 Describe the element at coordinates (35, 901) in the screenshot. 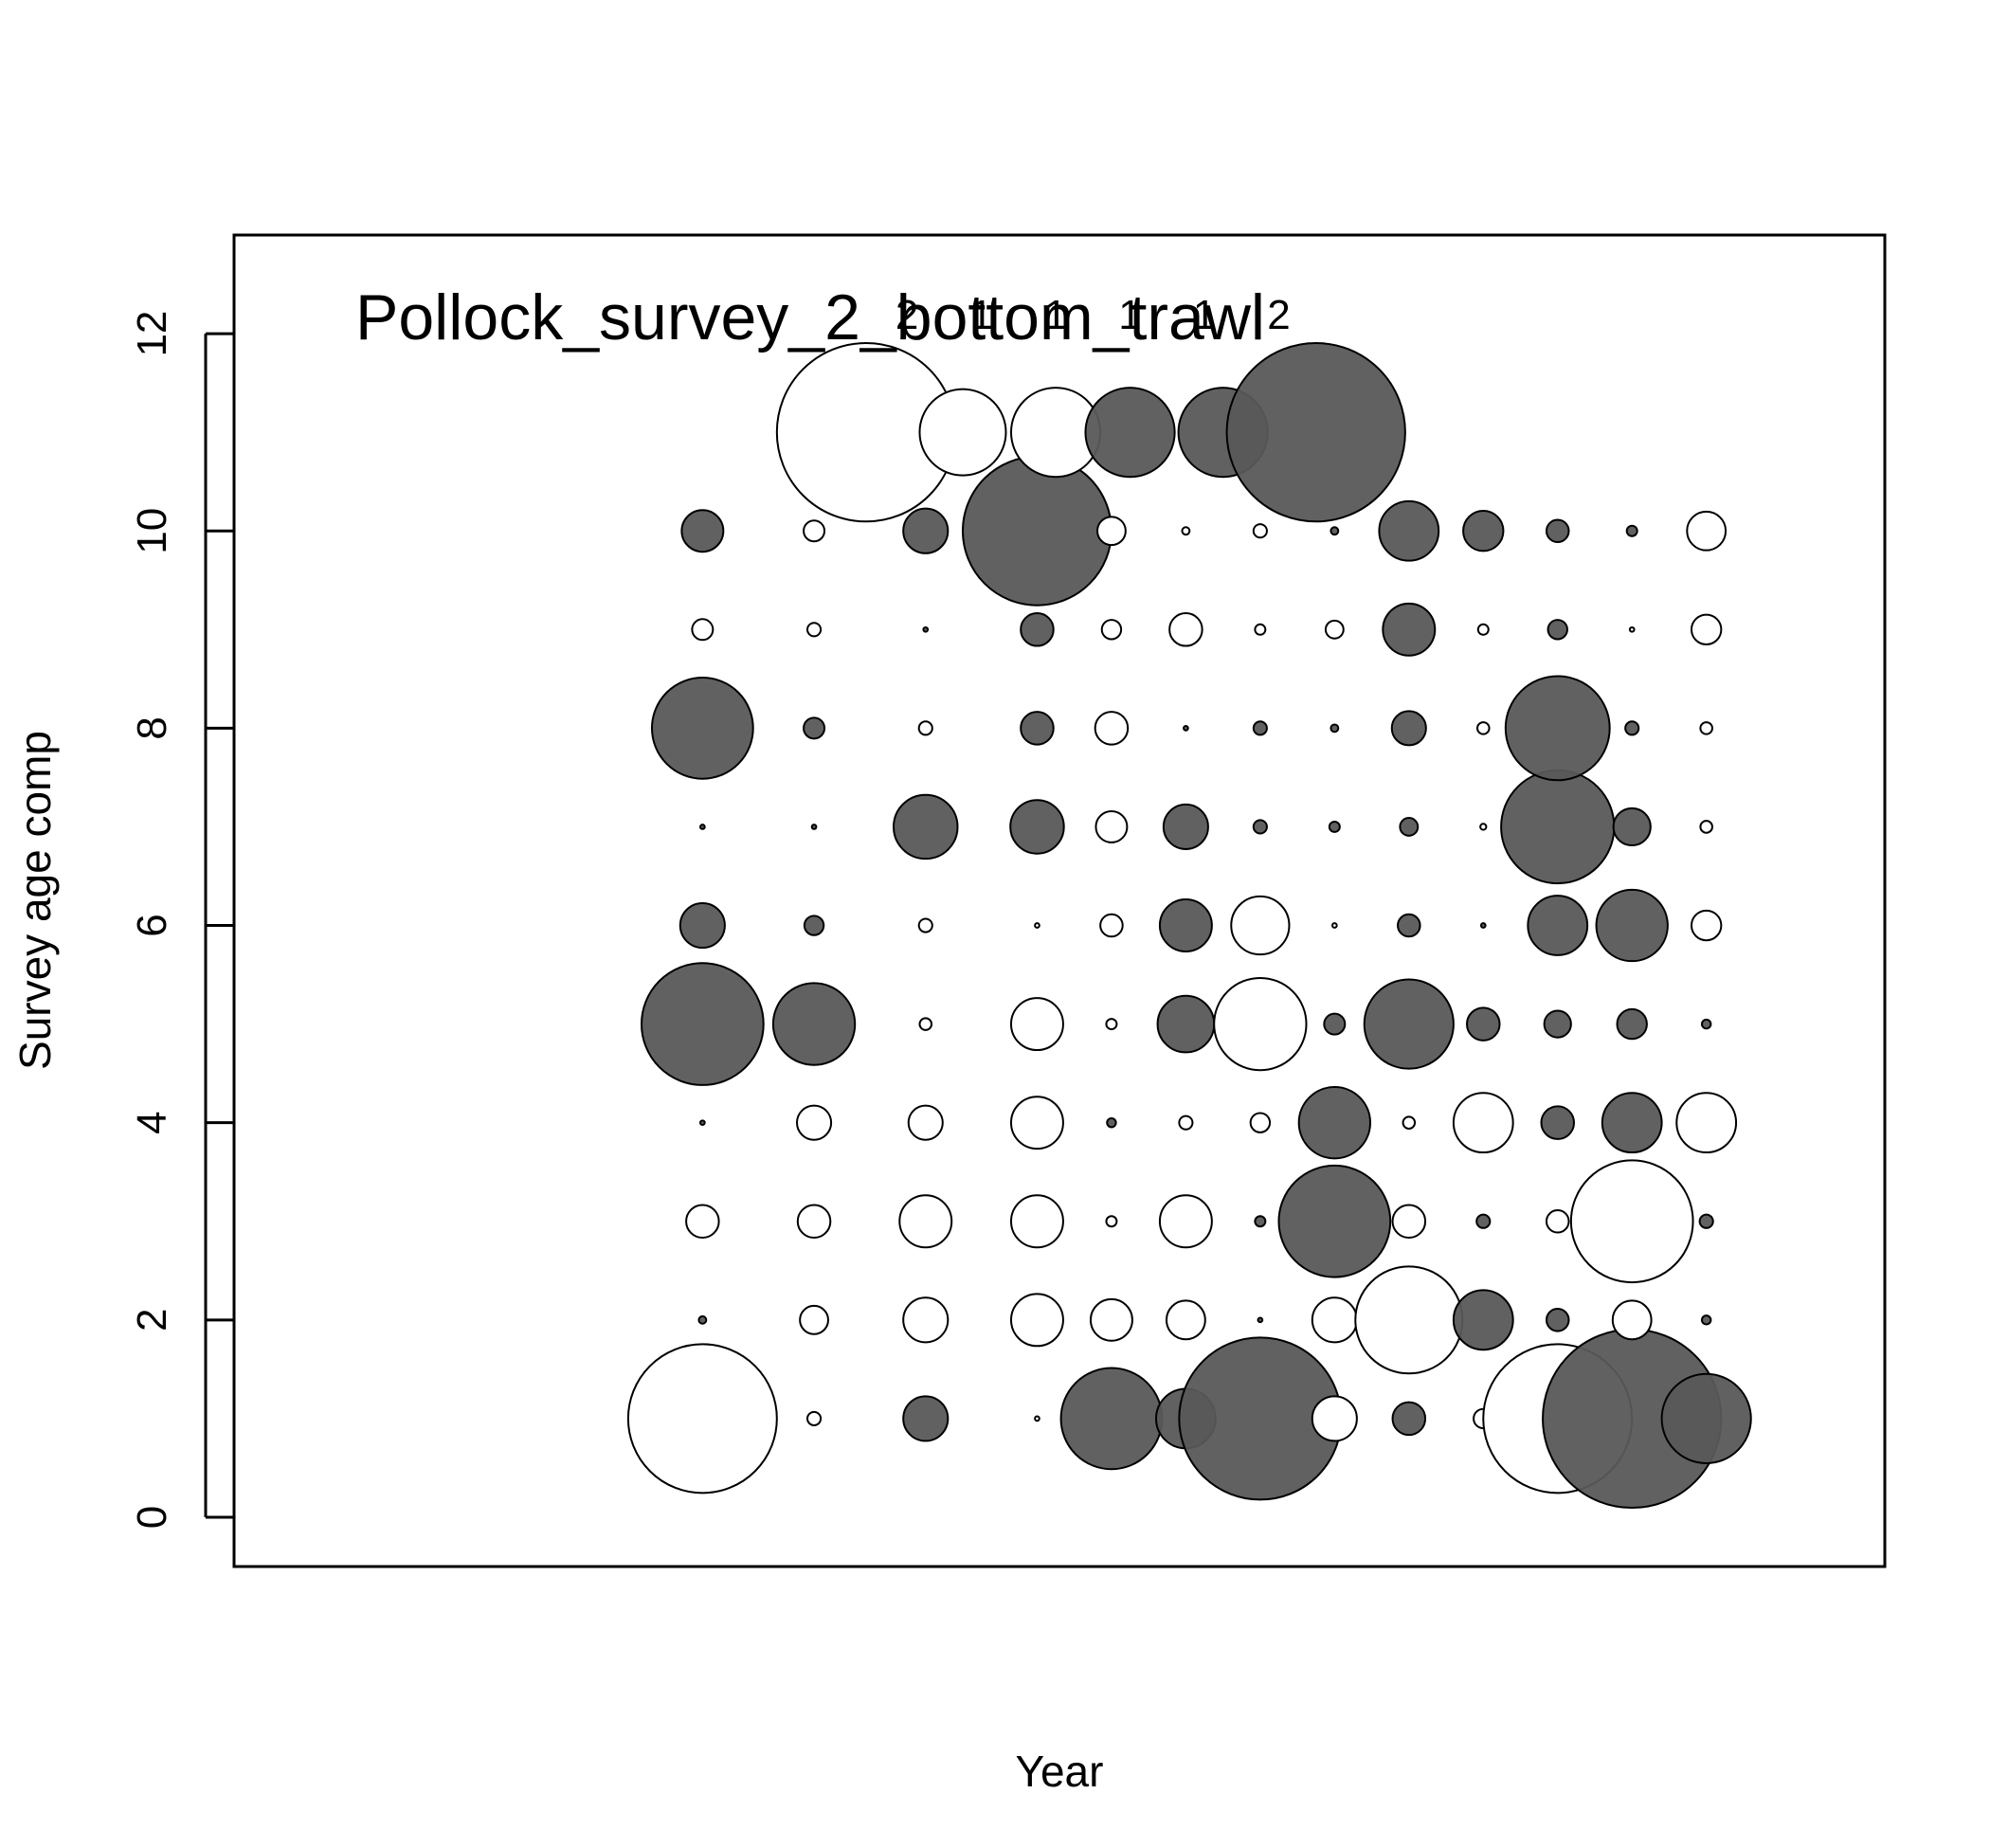

I see `y-axis-label: Survey age comp` at that location.